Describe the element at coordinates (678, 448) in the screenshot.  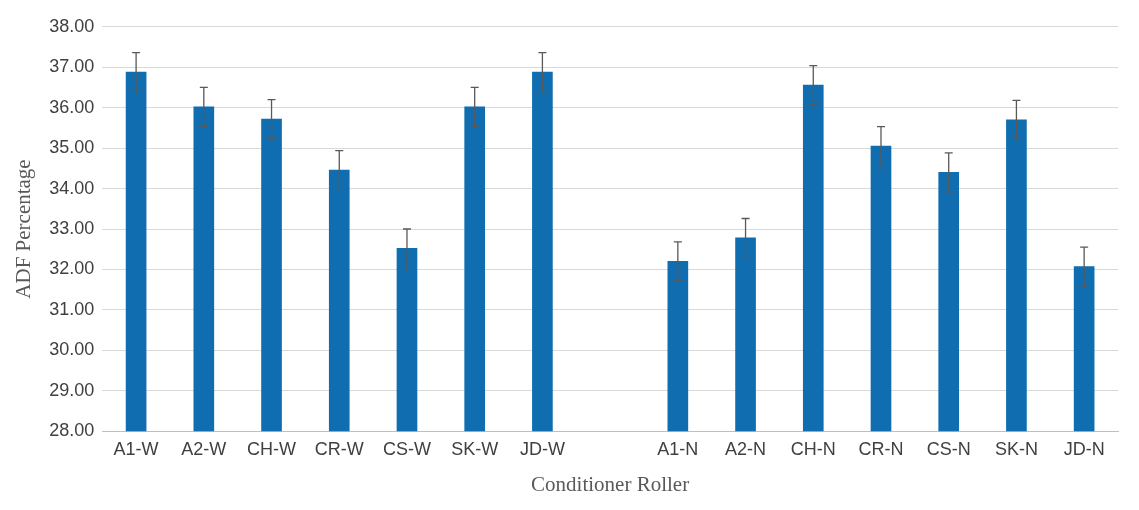
I see `x-tick-label: A1-N` at that location.